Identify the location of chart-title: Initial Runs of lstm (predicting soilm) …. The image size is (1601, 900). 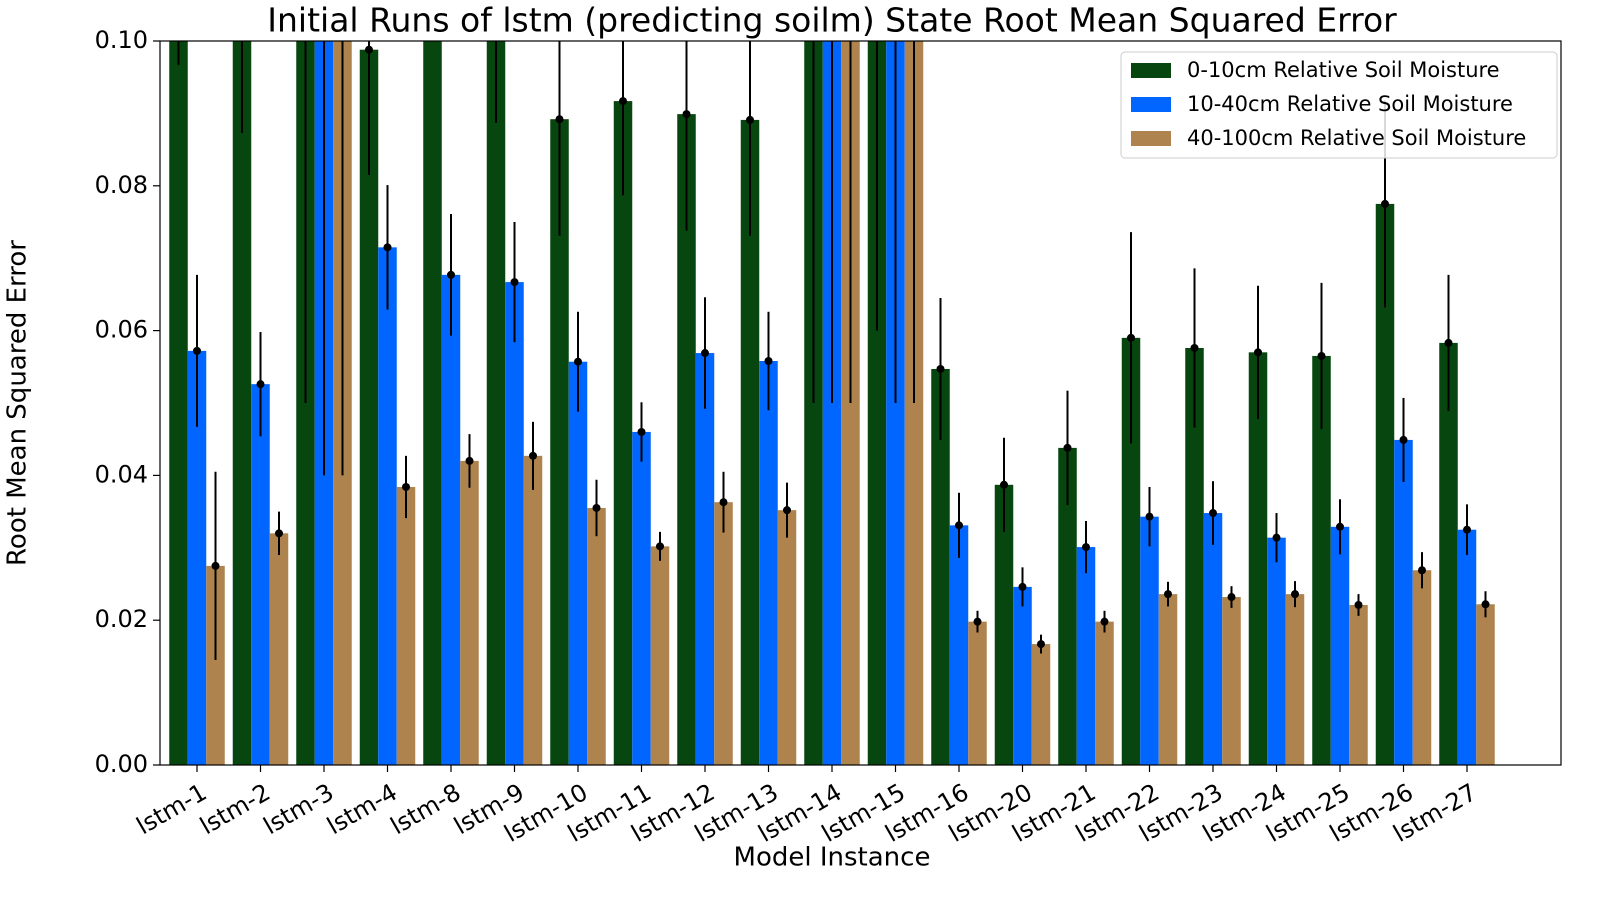
(832, 20).